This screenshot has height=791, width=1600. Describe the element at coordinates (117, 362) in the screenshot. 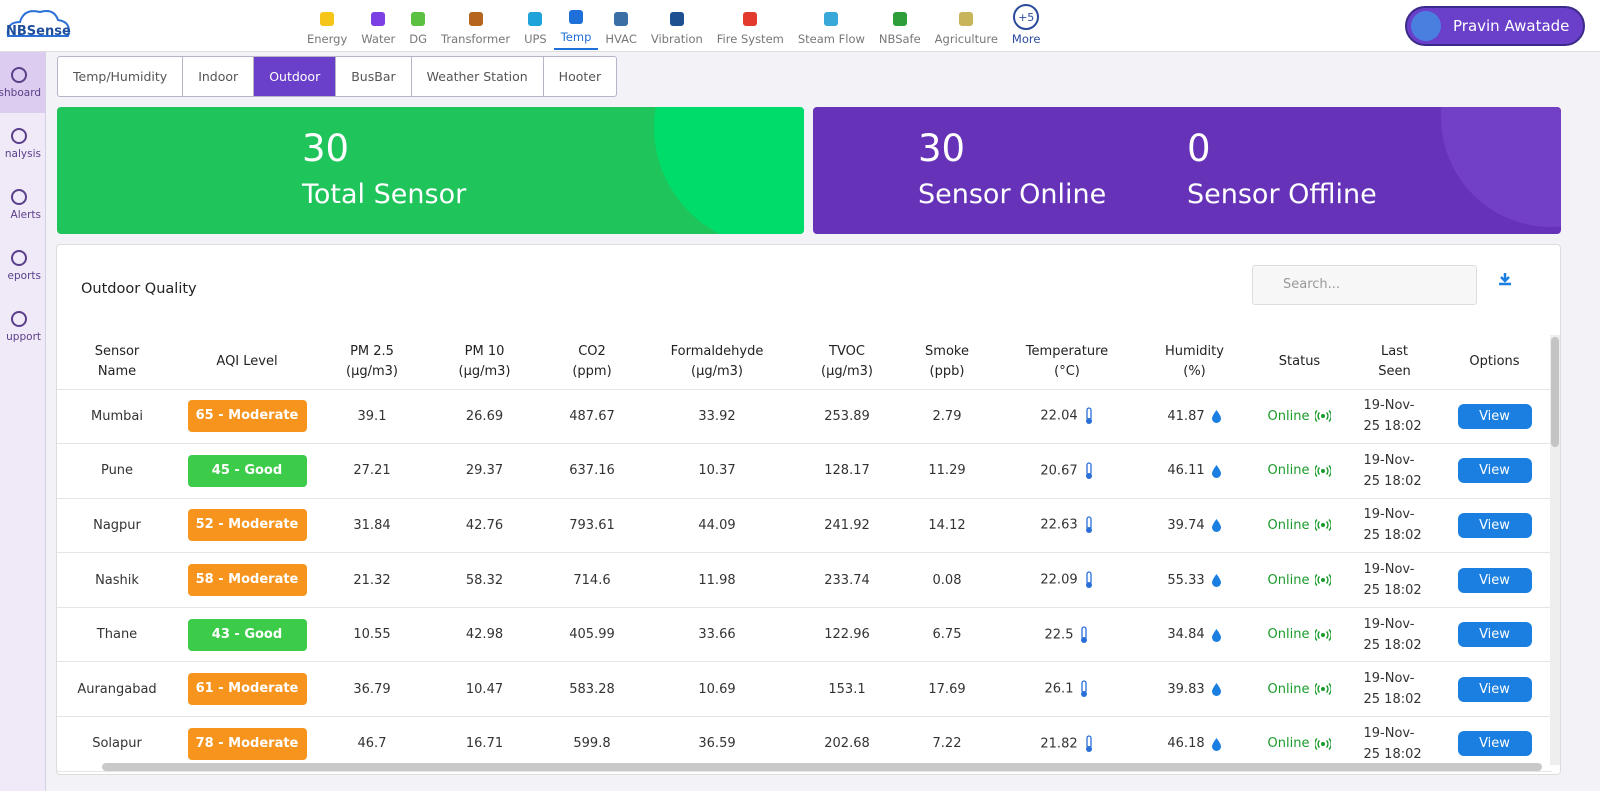

I see `column-header: Sensor Name` at that location.